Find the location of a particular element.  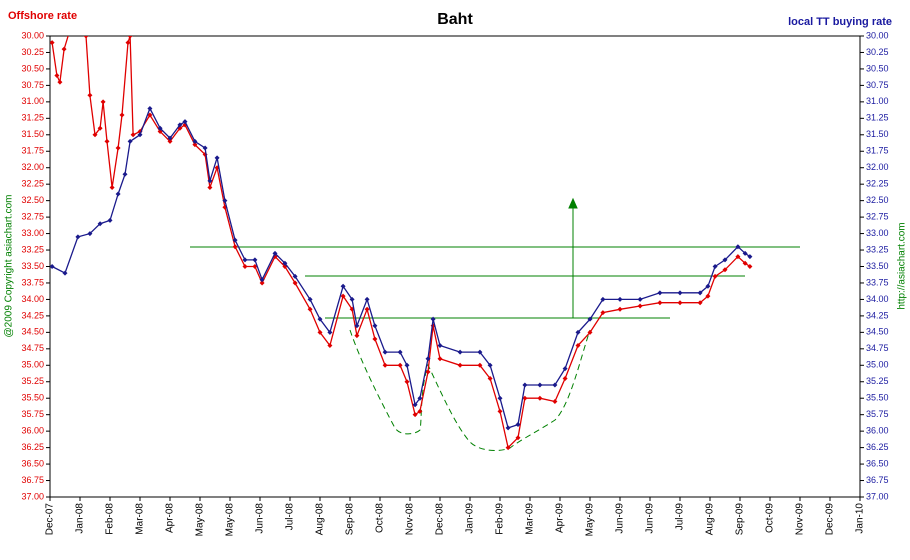

y-tick-label: 33.25 is located at coordinates (32, 249).